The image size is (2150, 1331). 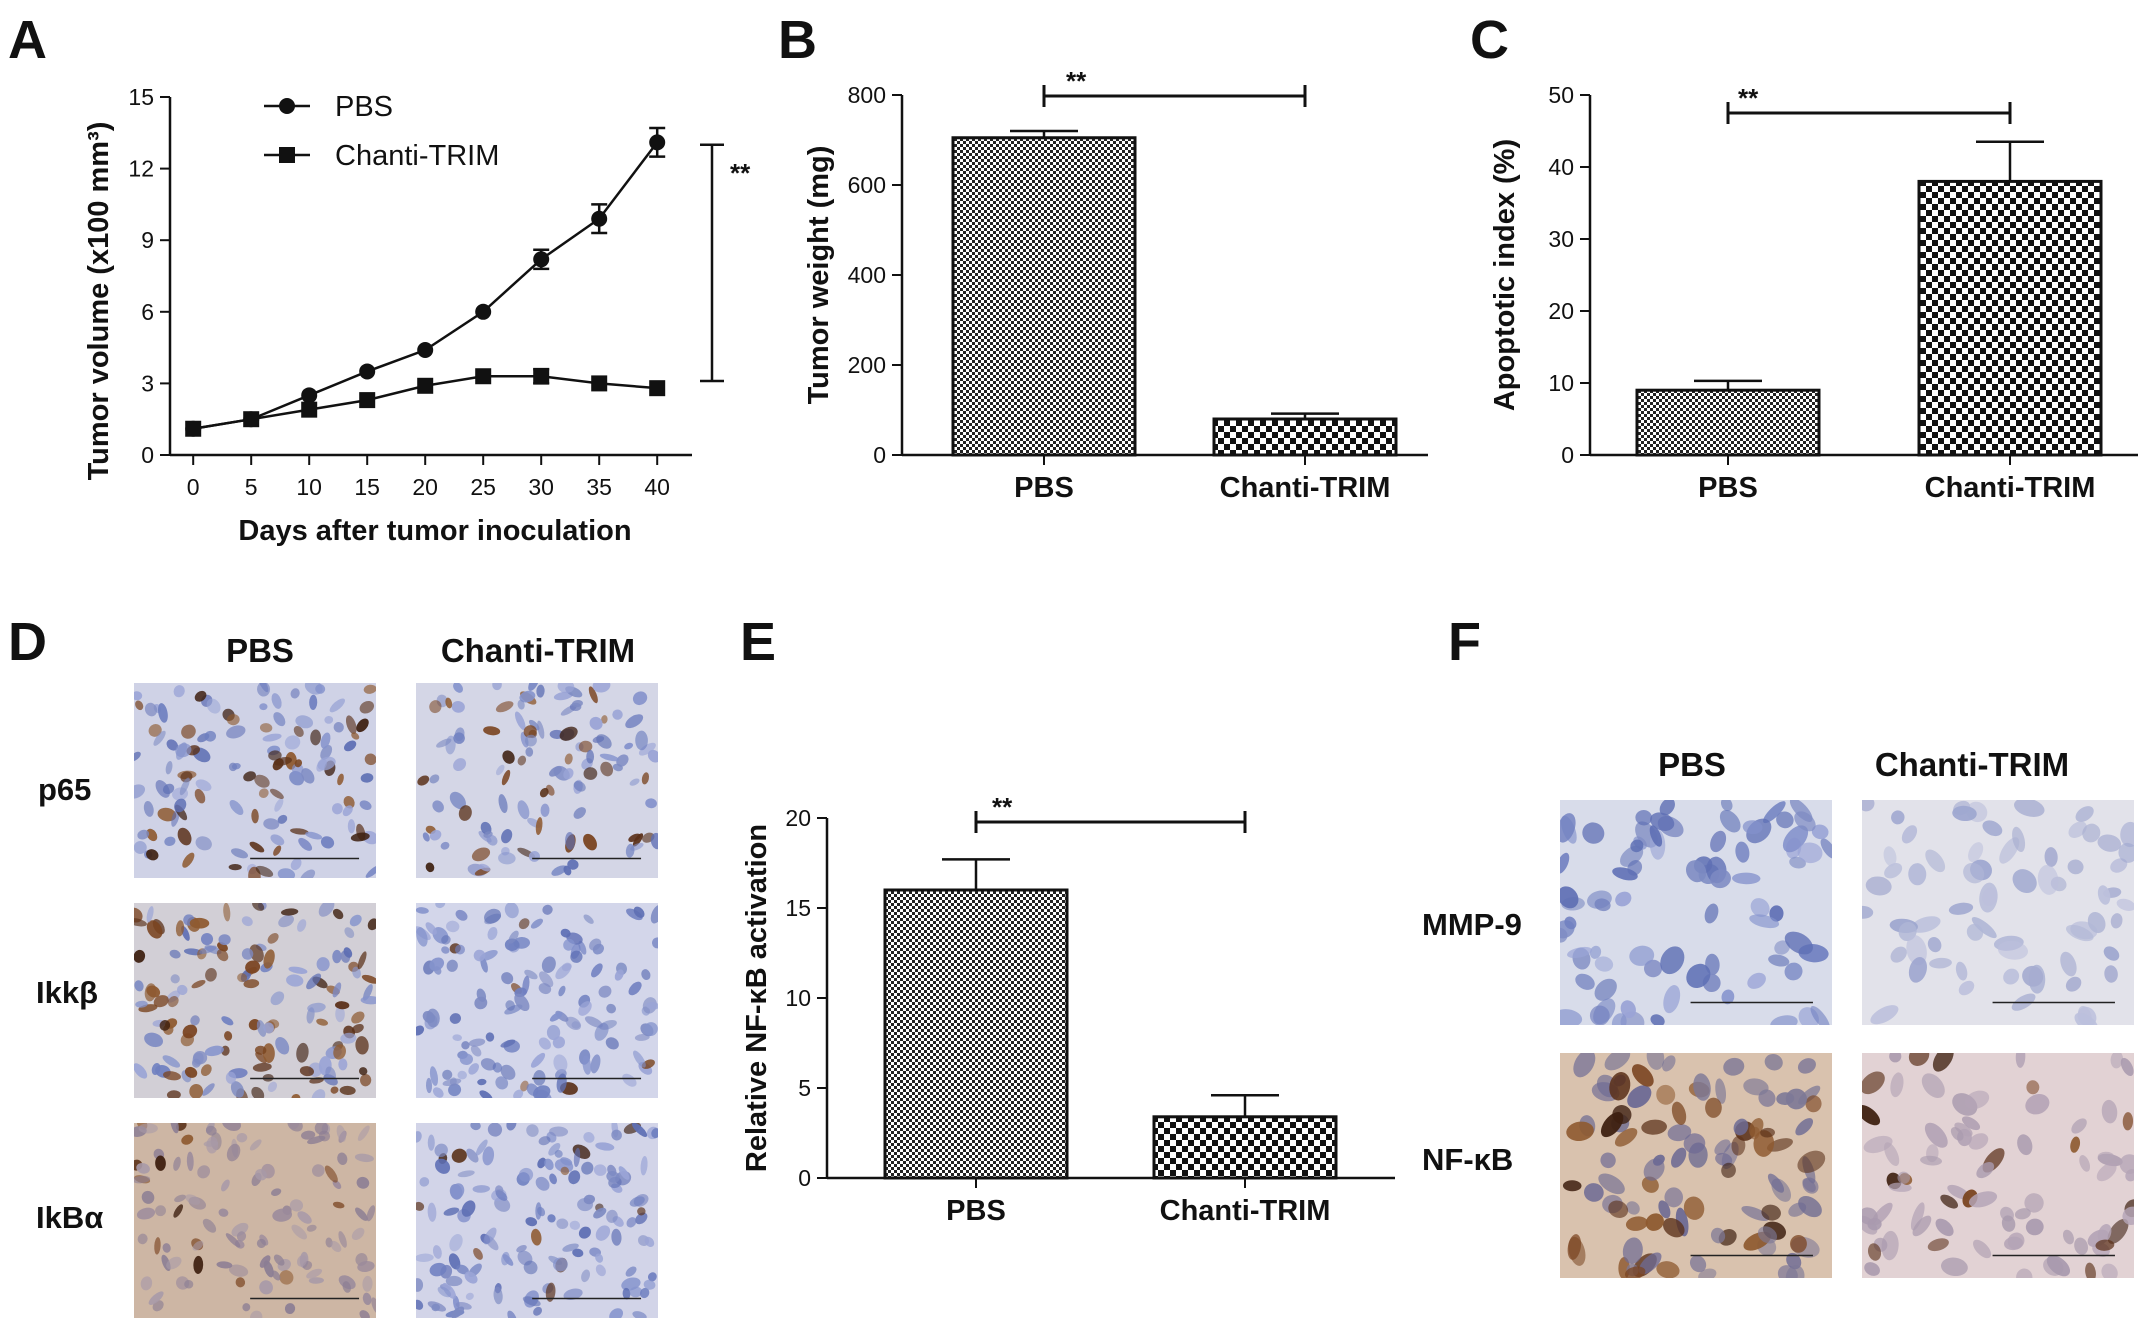 I want to click on bar-chanti-trim, so click(x=1305, y=437).